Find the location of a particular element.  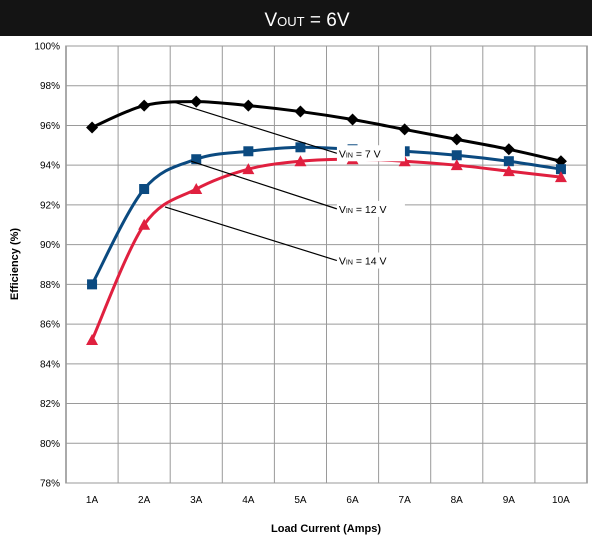

y-tick-label: 98% is located at coordinates (50, 86).